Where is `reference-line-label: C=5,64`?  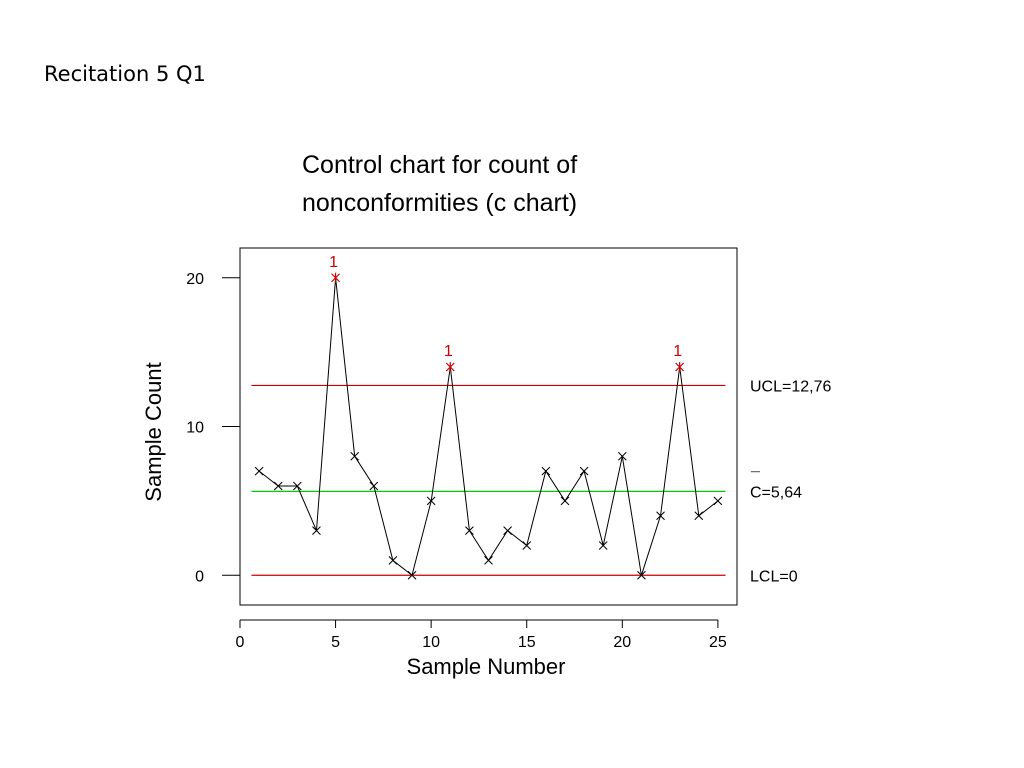
reference-line-label: C=5,64 is located at coordinates (776, 492).